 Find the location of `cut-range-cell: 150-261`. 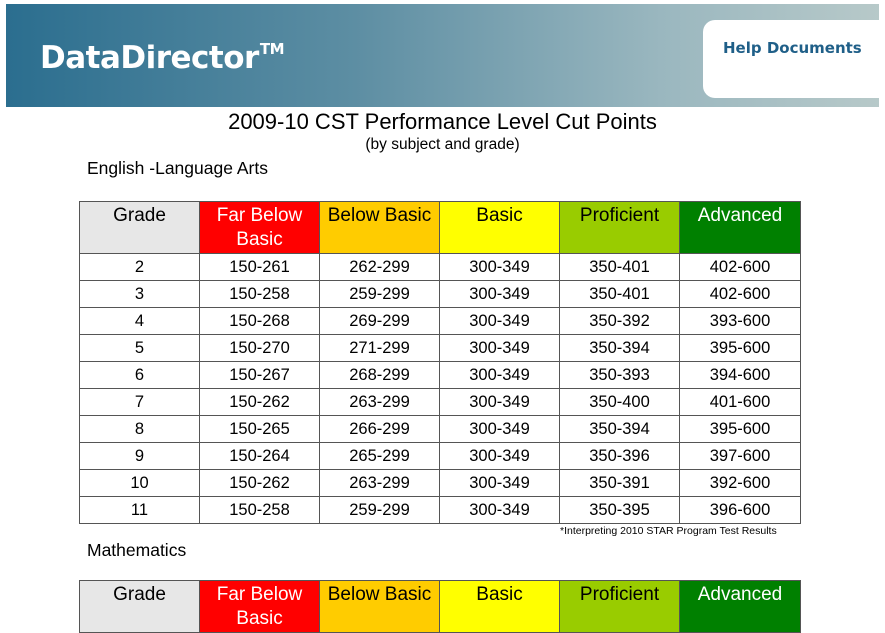

cut-range-cell: 150-261 is located at coordinates (259, 267).